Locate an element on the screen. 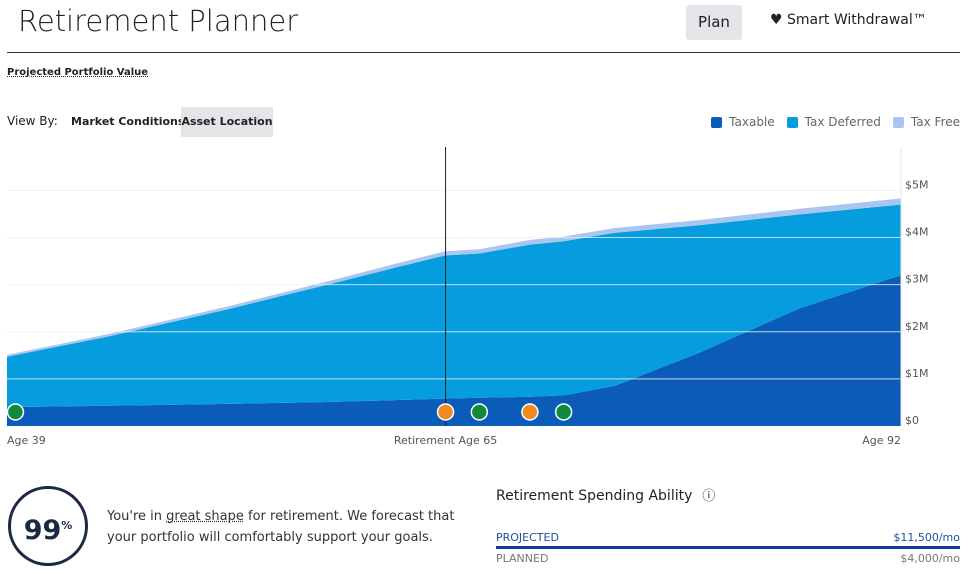 This screenshot has width=969, height=574. y-tick-label: $1M is located at coordinates (917, 373).